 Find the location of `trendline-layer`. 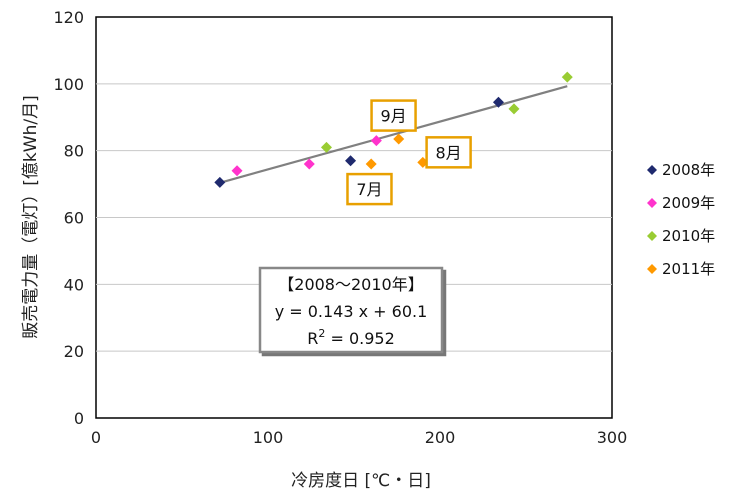

trendline-layer is located at coordinates (393, 134).